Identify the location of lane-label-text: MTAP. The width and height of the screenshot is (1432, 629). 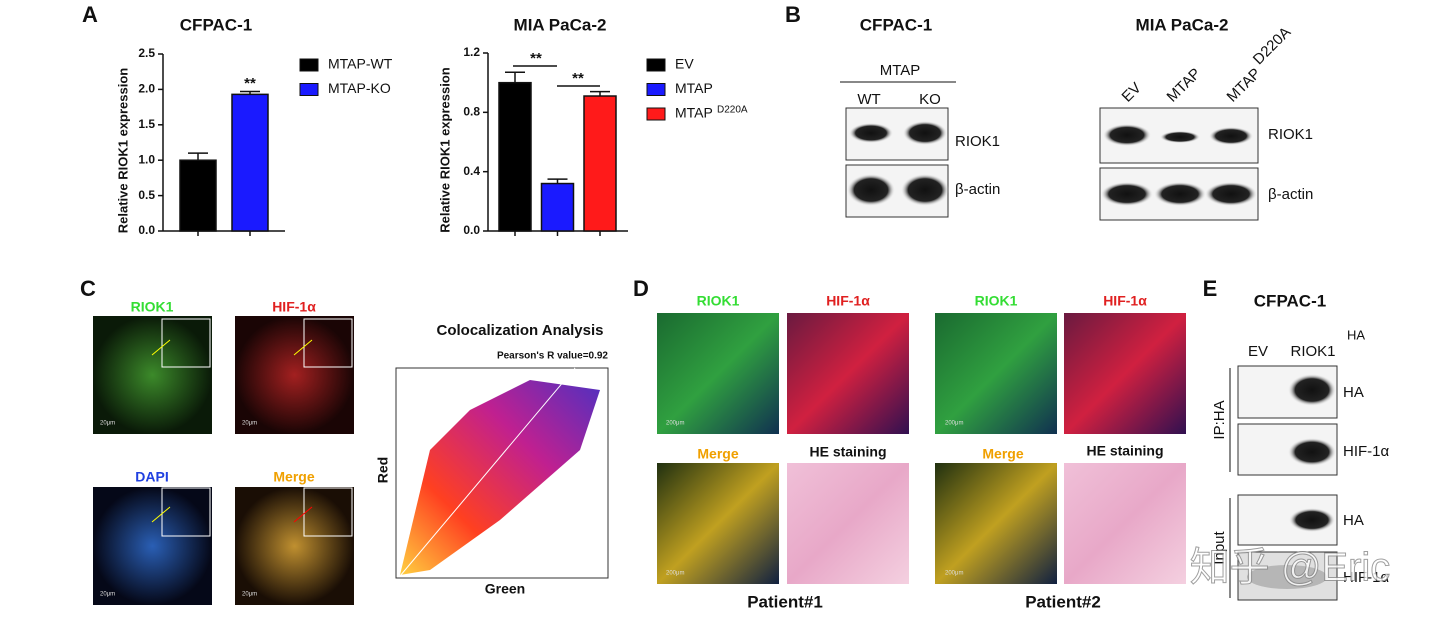
(1244, 85).